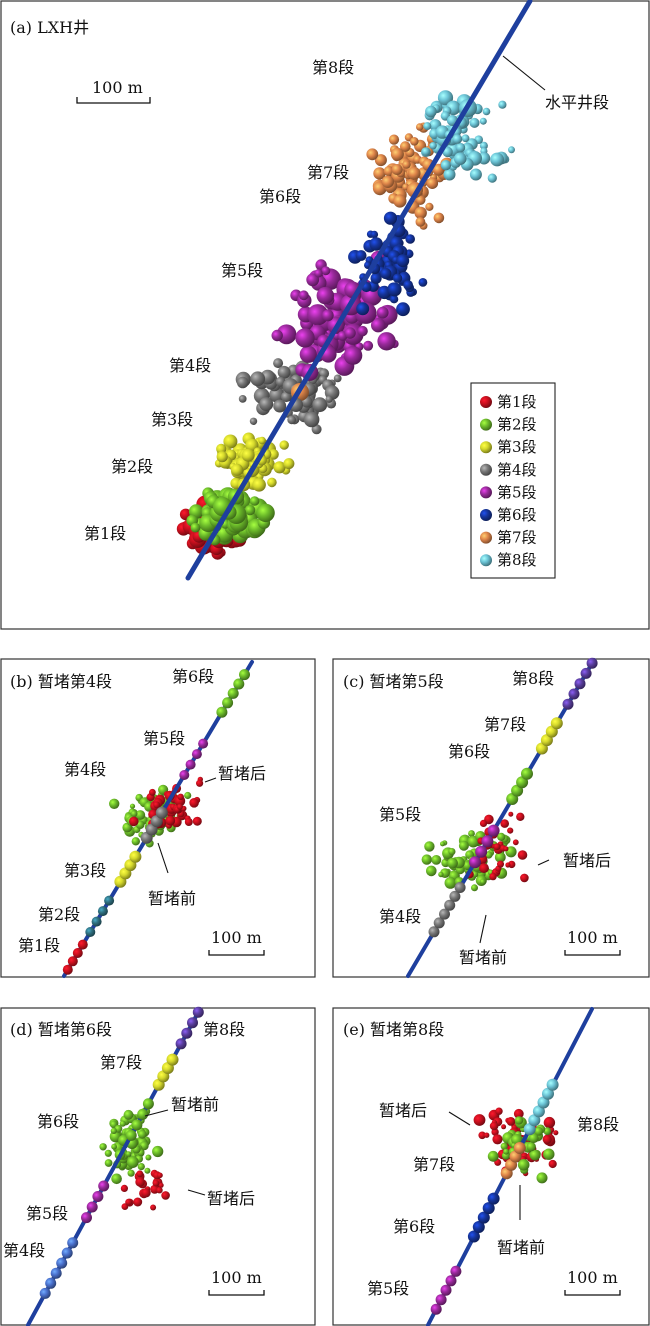 The height and width of the screenshot is (1326, 650). Describe the element at coordinates (190, 365) in the screenshot. I see `panel-a-label-stage4: 第4段` at that location.